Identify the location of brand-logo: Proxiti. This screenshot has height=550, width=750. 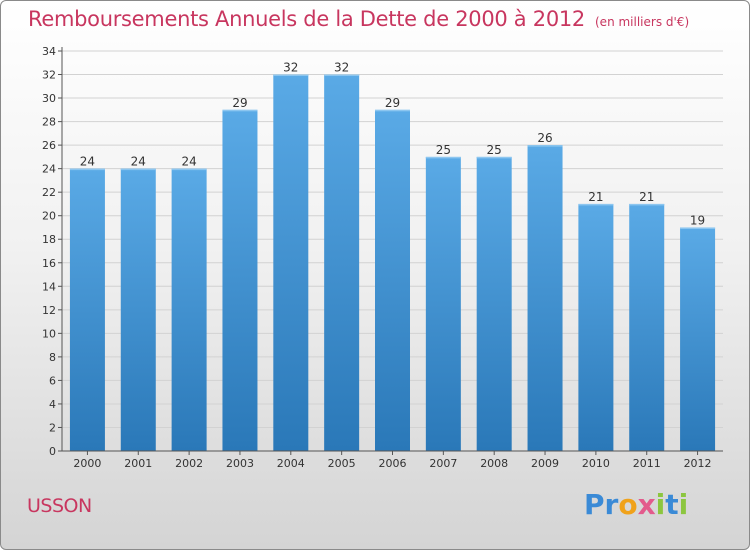
(636, 504).